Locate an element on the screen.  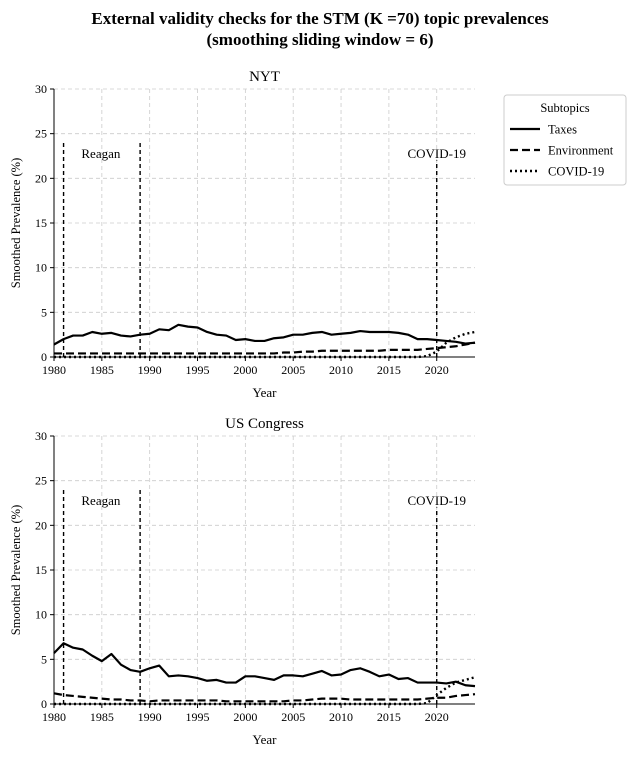
legend-title: Subtopics is located at coordinates (564, 108).